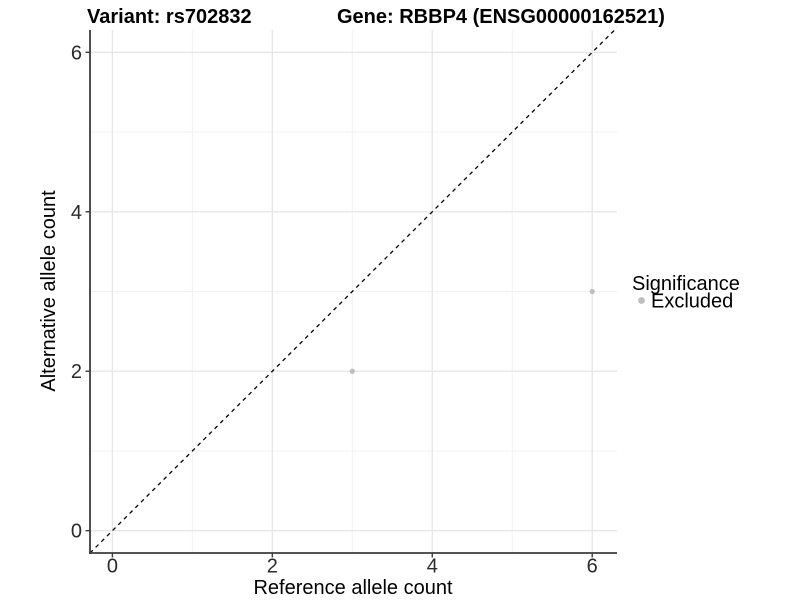  I want to click on y-tick-label: 6, so click(76, 53).